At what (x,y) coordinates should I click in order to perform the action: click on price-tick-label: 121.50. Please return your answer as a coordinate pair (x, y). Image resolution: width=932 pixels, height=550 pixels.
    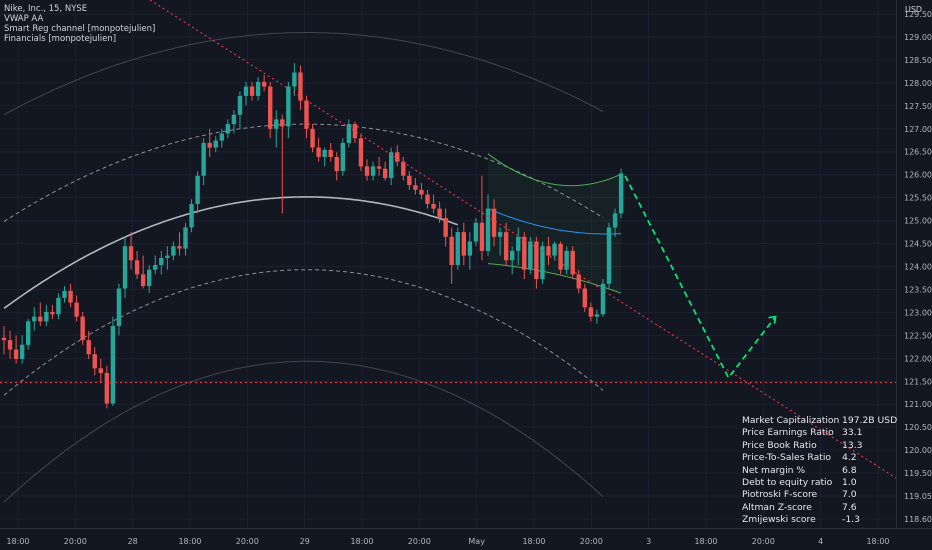
    Looking at the image, I should click on (918, 381).